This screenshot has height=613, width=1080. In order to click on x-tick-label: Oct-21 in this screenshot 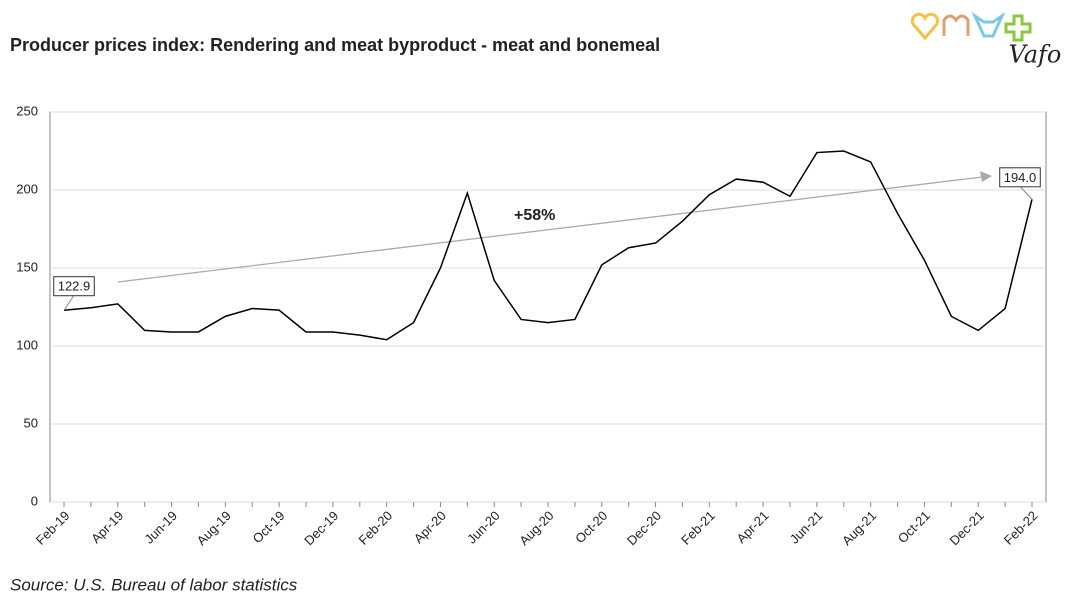, I will do `click(914, 527)`.